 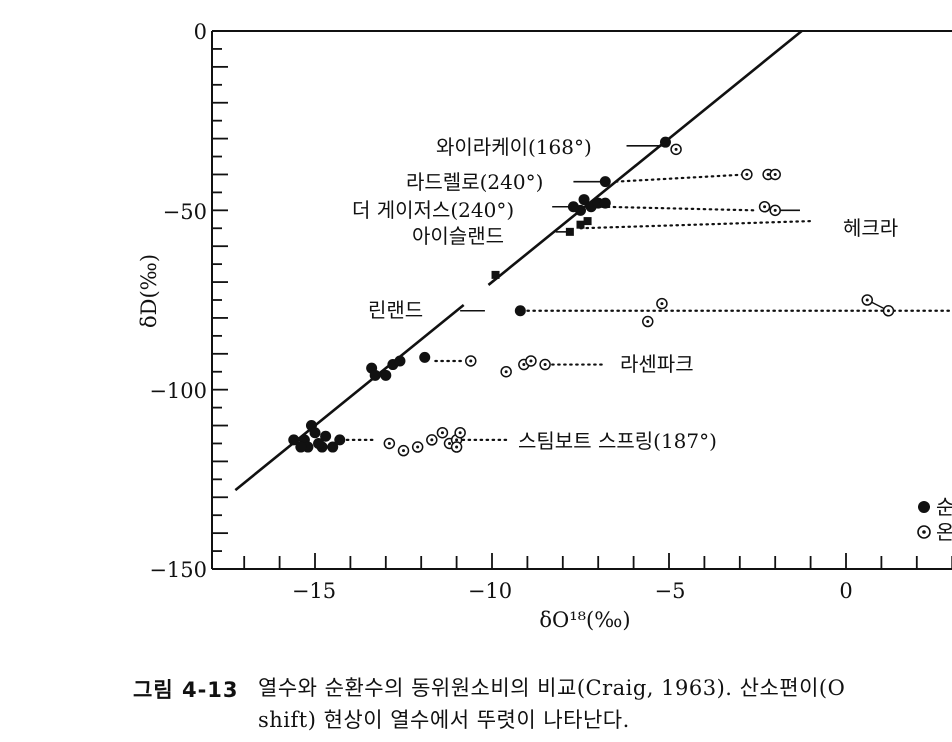 I want to click on y-tick-label-0: 0, so click(x=200, y=32).